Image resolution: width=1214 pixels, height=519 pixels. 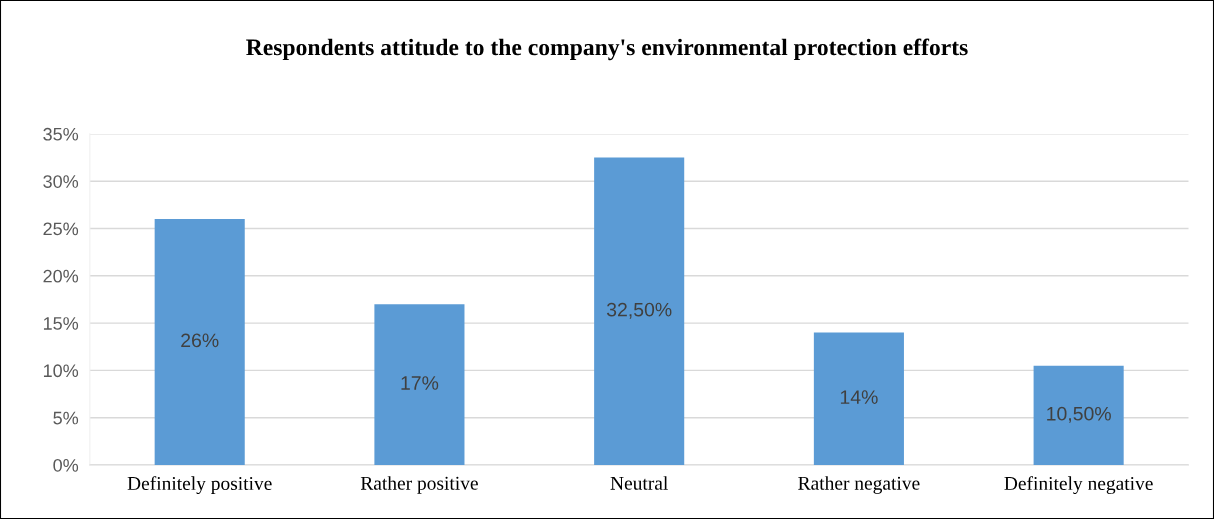 What do you see at coordinates (61, 134) in the screenshot?
I see `y-tick-label: 35%` at bounding box center [61, 134].